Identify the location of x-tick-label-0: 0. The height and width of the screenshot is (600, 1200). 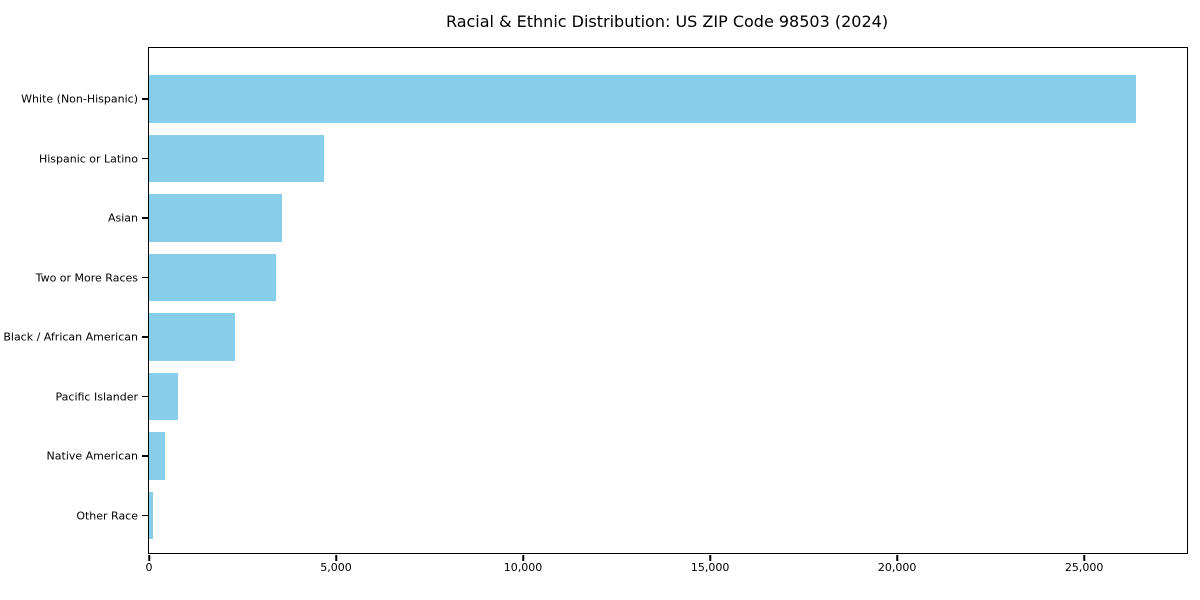
(149, 567).